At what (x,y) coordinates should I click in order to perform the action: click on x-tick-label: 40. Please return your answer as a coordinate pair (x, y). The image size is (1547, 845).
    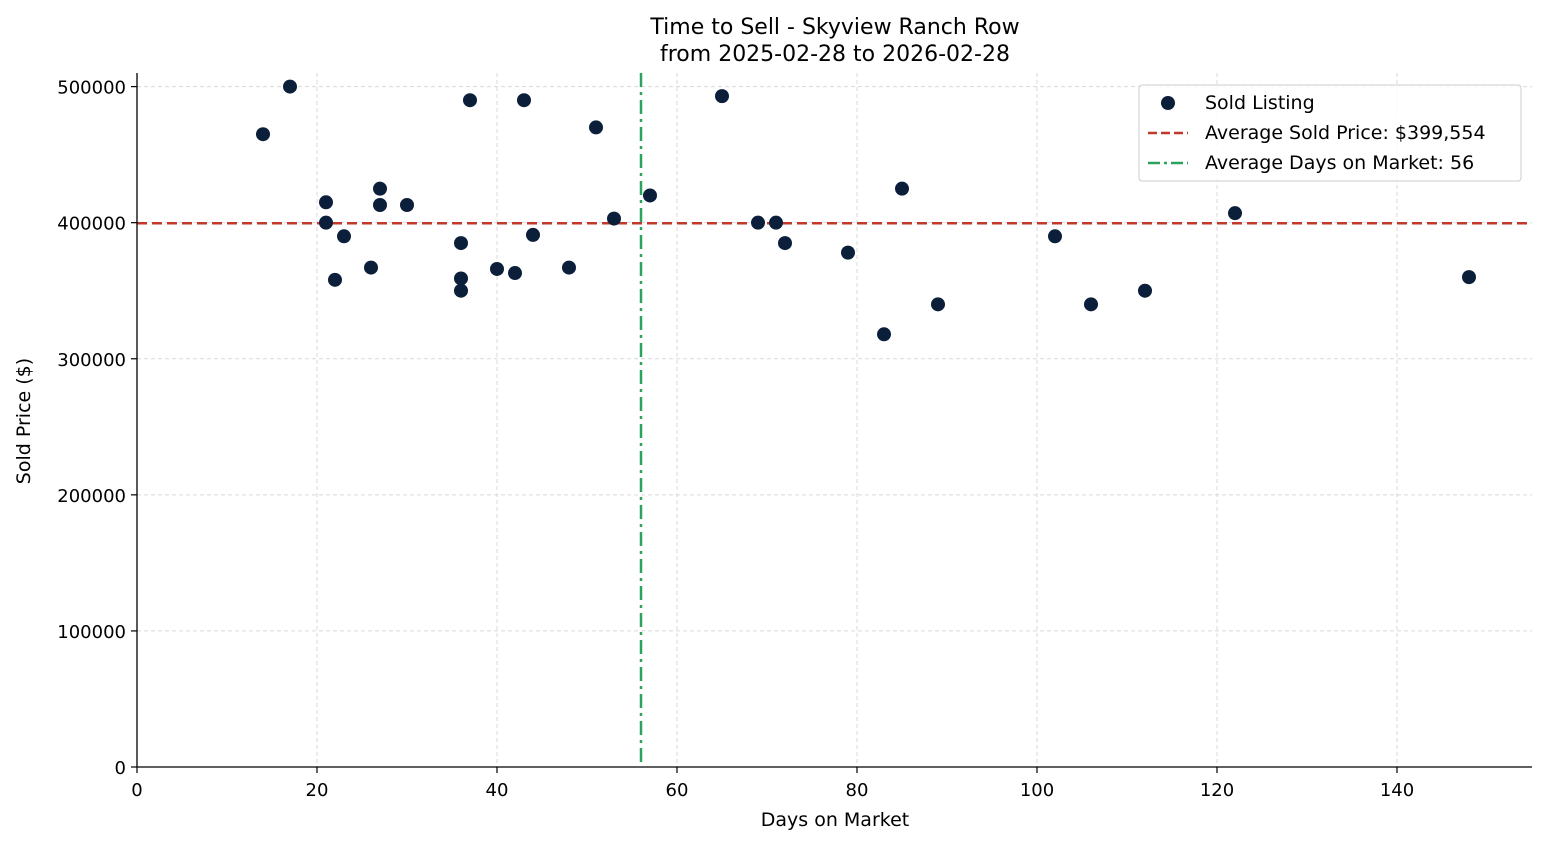
    Looking at the image, I should click on (497, 790).